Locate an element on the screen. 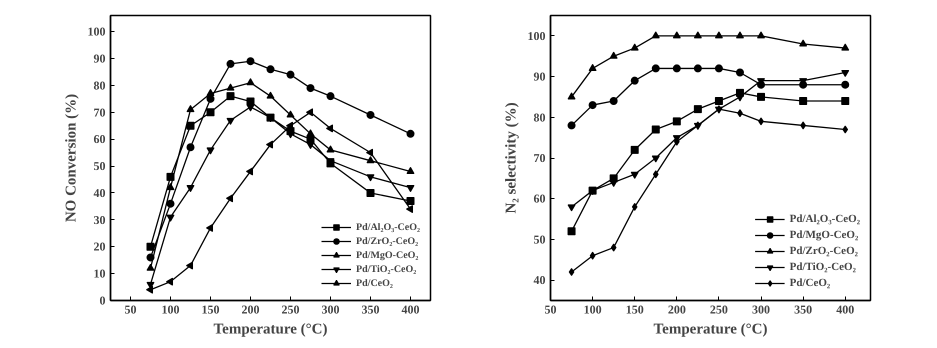 The height and width of the screenshot is (348, 937). y-axis-title: N₂ selectivity (%) is located at coordinates (512, 158).